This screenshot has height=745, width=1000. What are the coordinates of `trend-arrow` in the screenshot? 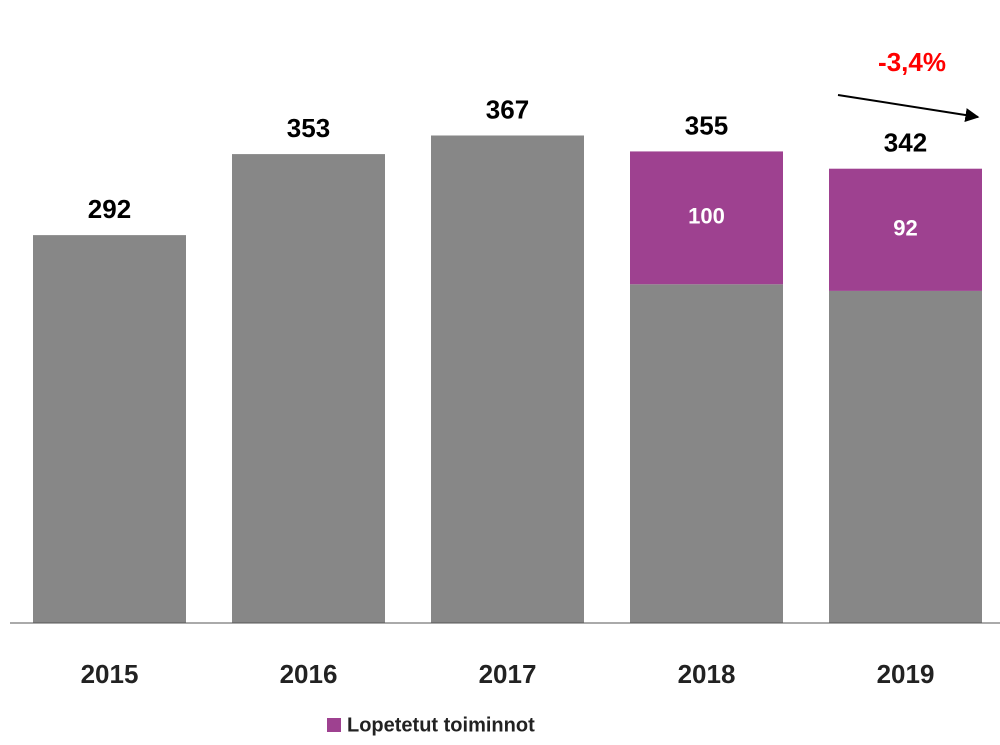 It's located at (908, 108).